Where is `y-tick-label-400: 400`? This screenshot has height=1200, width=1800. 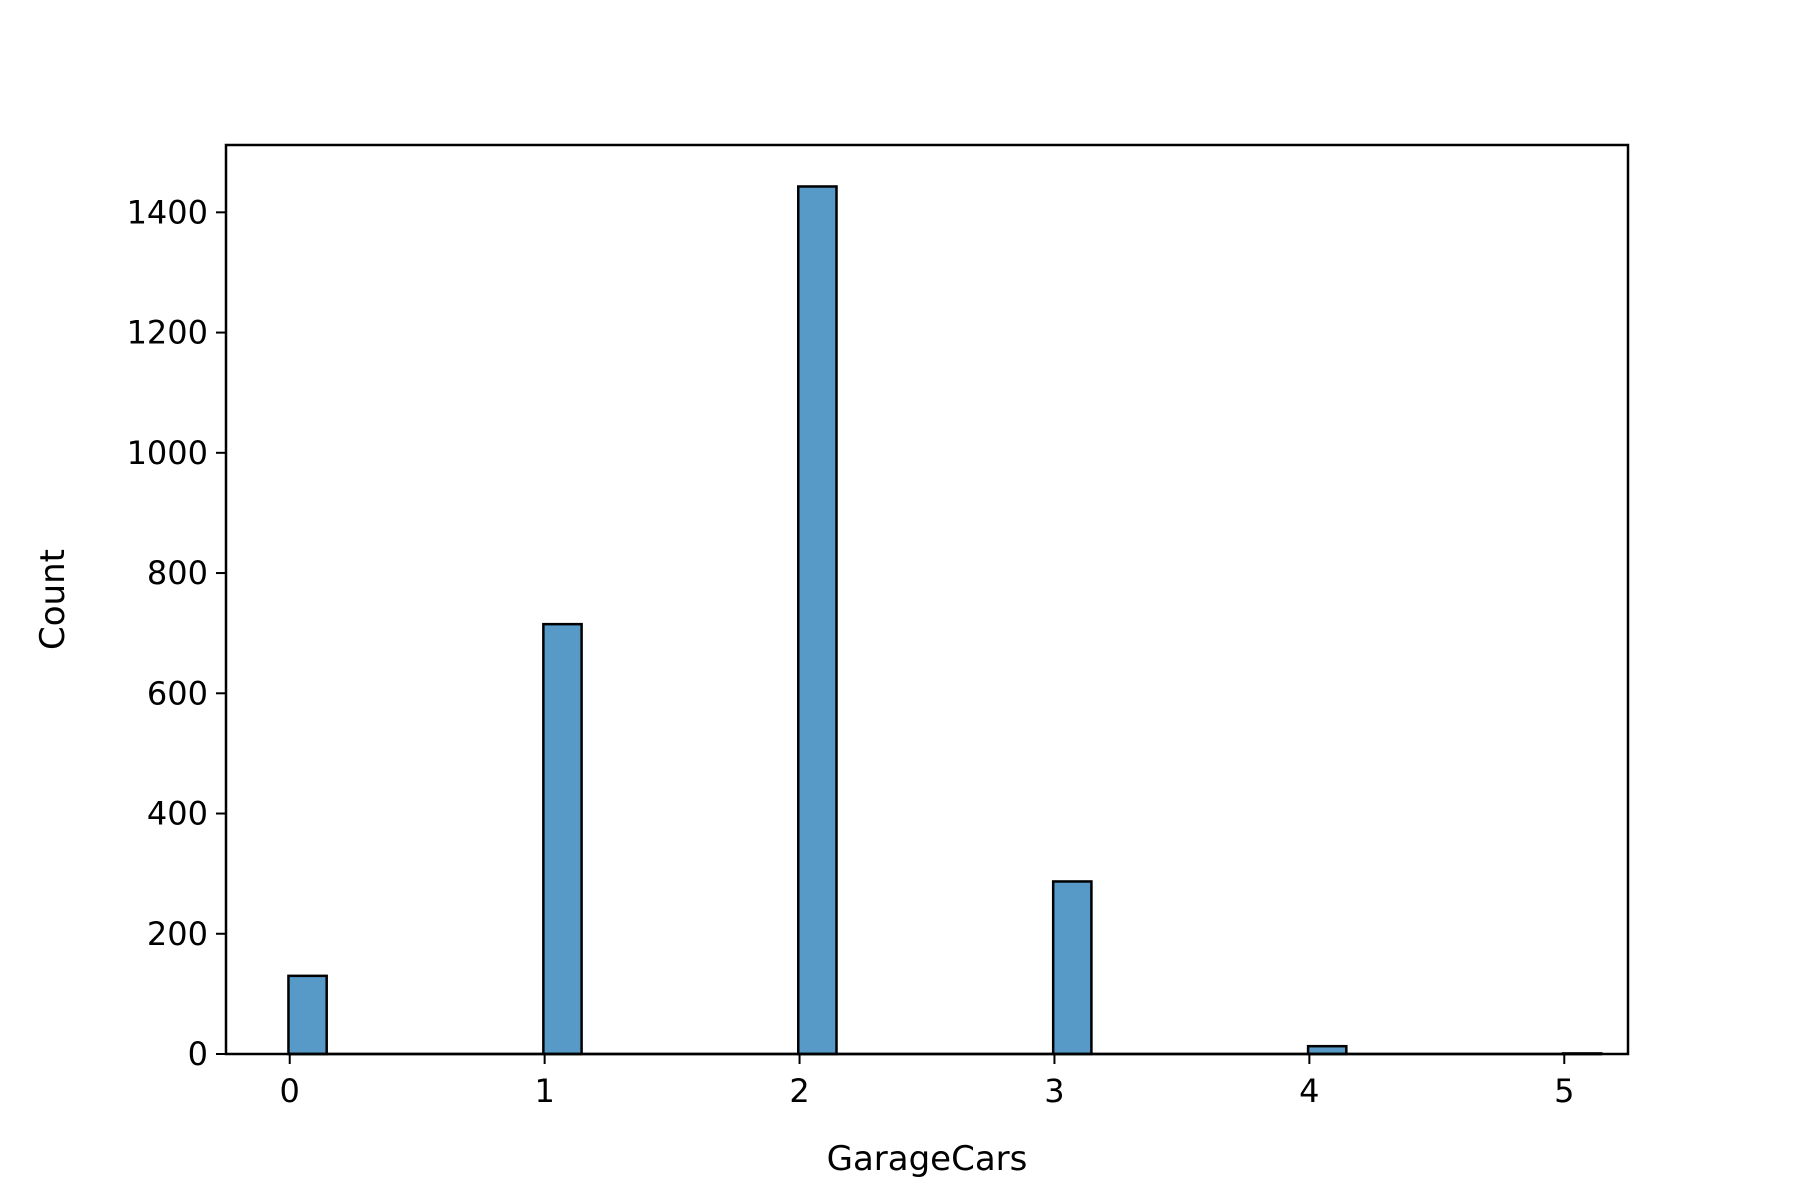
y-tick-label-400: 400 is located at coordinates (177, 814).